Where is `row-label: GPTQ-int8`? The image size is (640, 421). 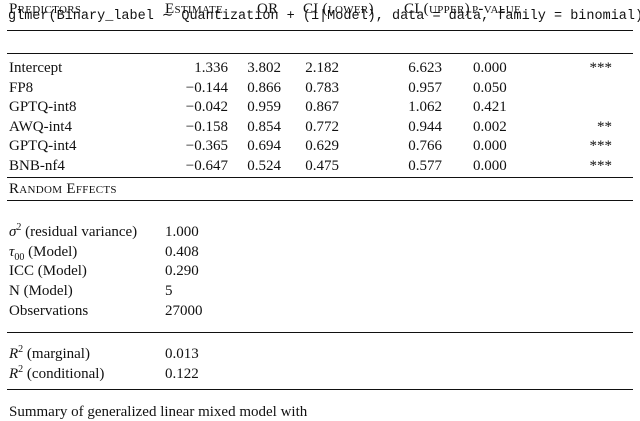
row-label: GPTQ-int8 is located at coordinates (43, 107).